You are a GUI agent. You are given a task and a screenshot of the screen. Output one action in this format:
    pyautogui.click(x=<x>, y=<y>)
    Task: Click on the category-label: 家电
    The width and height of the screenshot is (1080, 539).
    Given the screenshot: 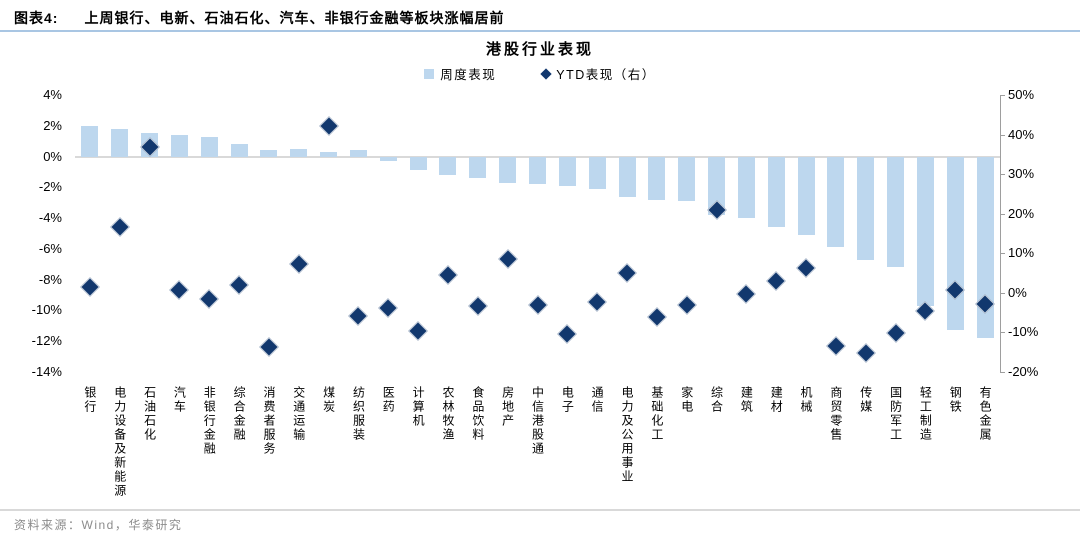 What is the action you would take?
    pyautogui.click(x=686, y=400)
    